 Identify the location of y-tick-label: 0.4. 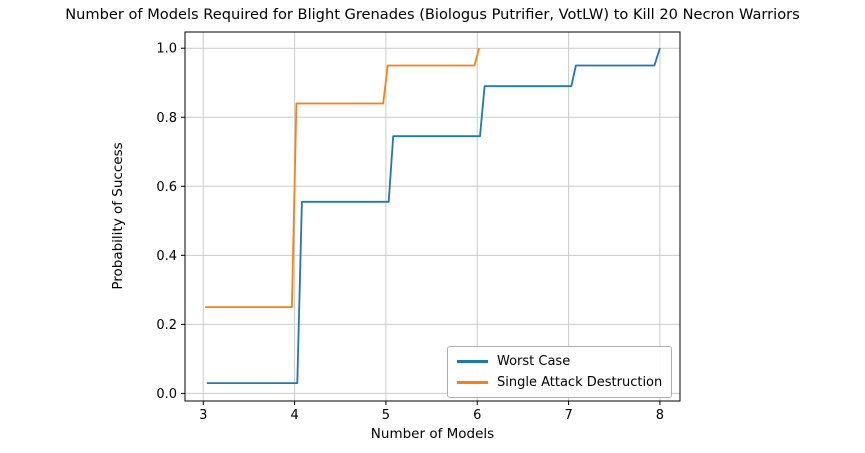
(166, 256).